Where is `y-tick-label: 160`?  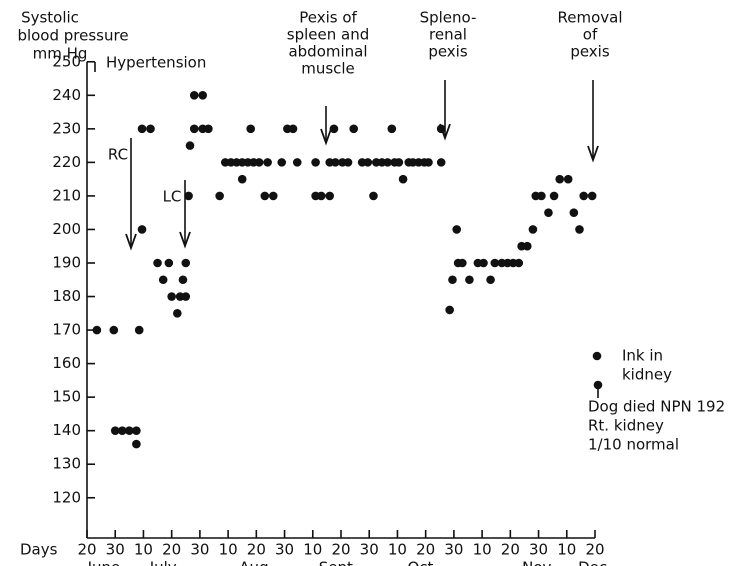 y-tick-label: 160 is located at coordinates (66, 363).